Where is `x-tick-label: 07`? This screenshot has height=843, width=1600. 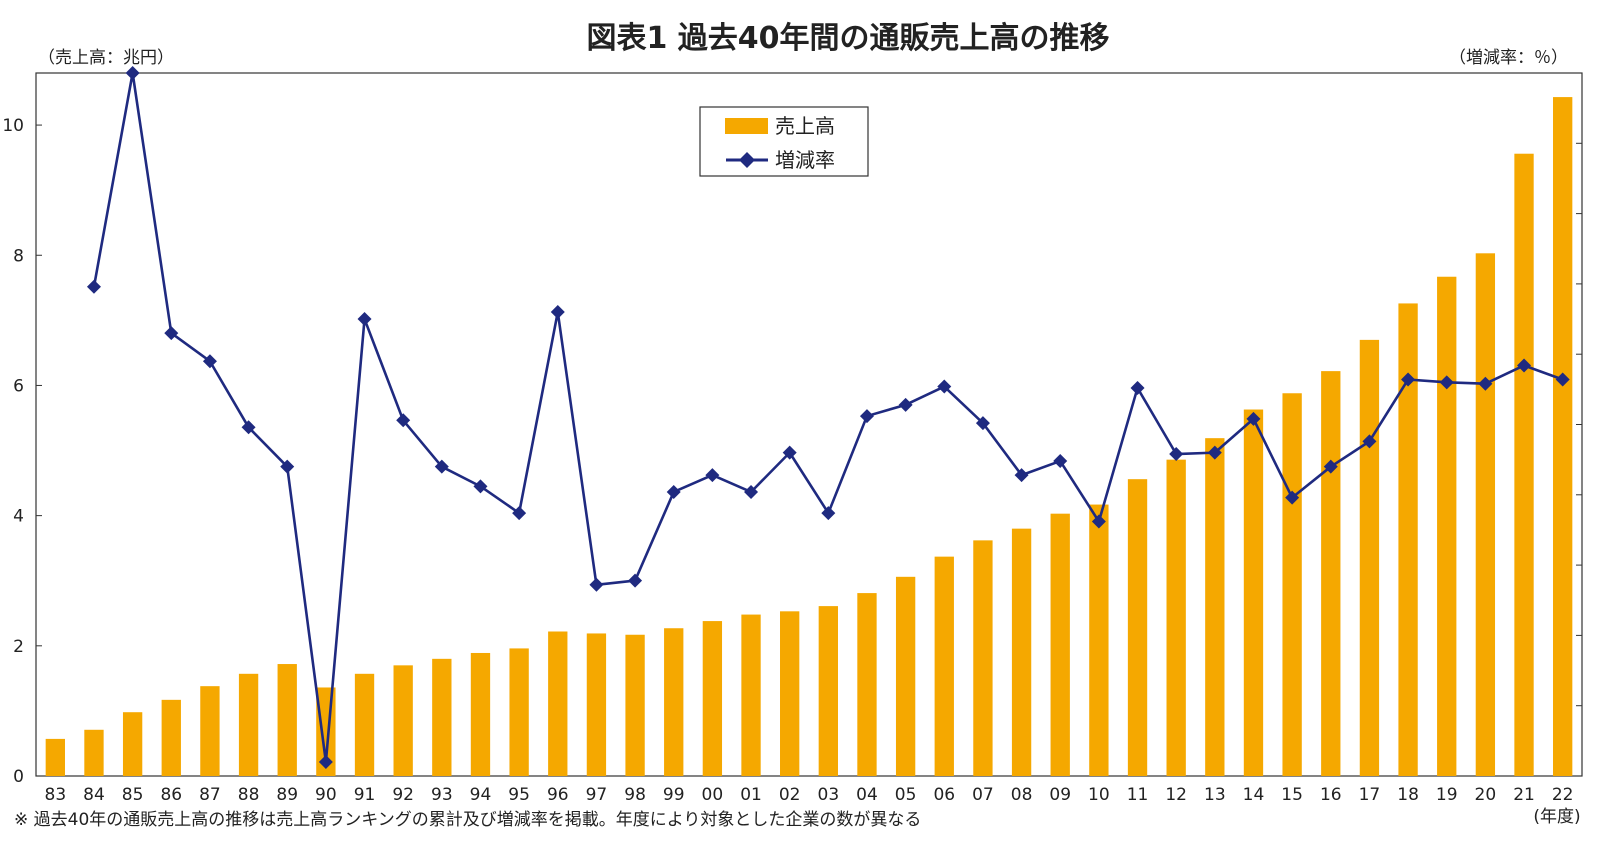
x-tick-label: 07 is located at coordinates (983, 795).